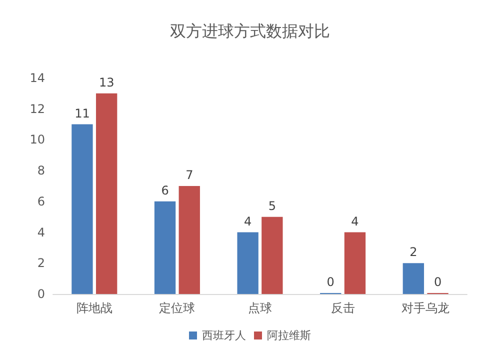 This screenshot has width=500, height=362. I want to click on data-label: 11, so click(82, 113).